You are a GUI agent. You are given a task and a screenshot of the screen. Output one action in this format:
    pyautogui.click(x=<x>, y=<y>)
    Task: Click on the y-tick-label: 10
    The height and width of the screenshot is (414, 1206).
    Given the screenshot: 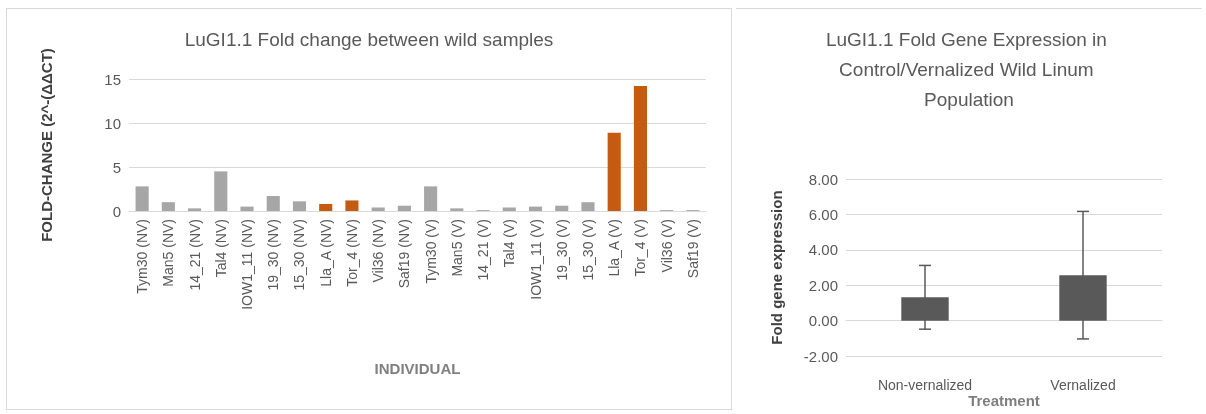 What is the action you would take?
    pyautogui.click(x=112, y=123)
    